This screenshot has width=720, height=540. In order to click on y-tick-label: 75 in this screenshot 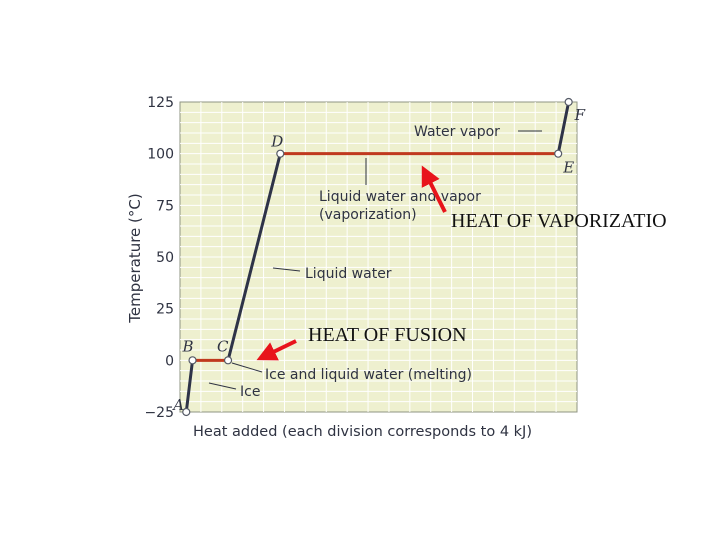, I will do `click(165, 206)`.